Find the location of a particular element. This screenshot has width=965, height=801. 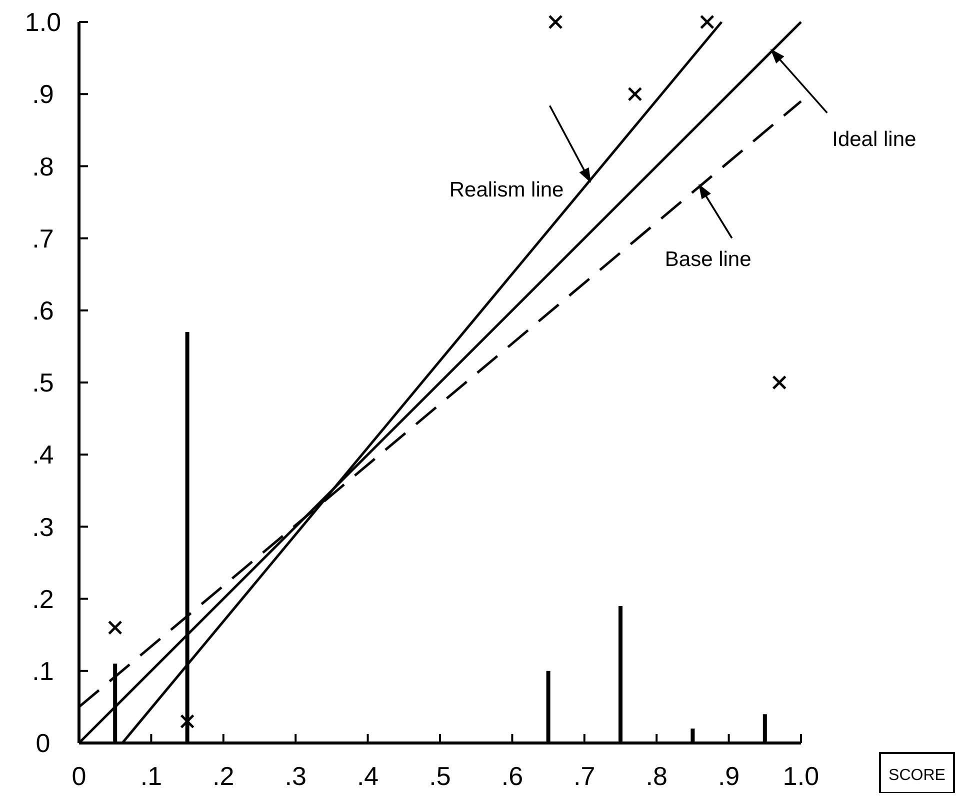

x-tick-label: 1.0 is located at coordinates (801, 776).